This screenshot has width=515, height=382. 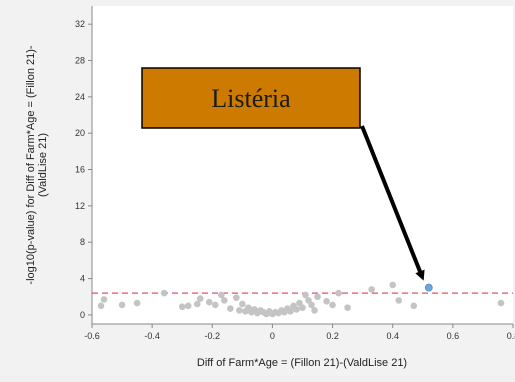 What do you see at coordinates (92, 336) in the screenshot?
I see `x-tick-label: -0.6` at bounding box center [92, 336].